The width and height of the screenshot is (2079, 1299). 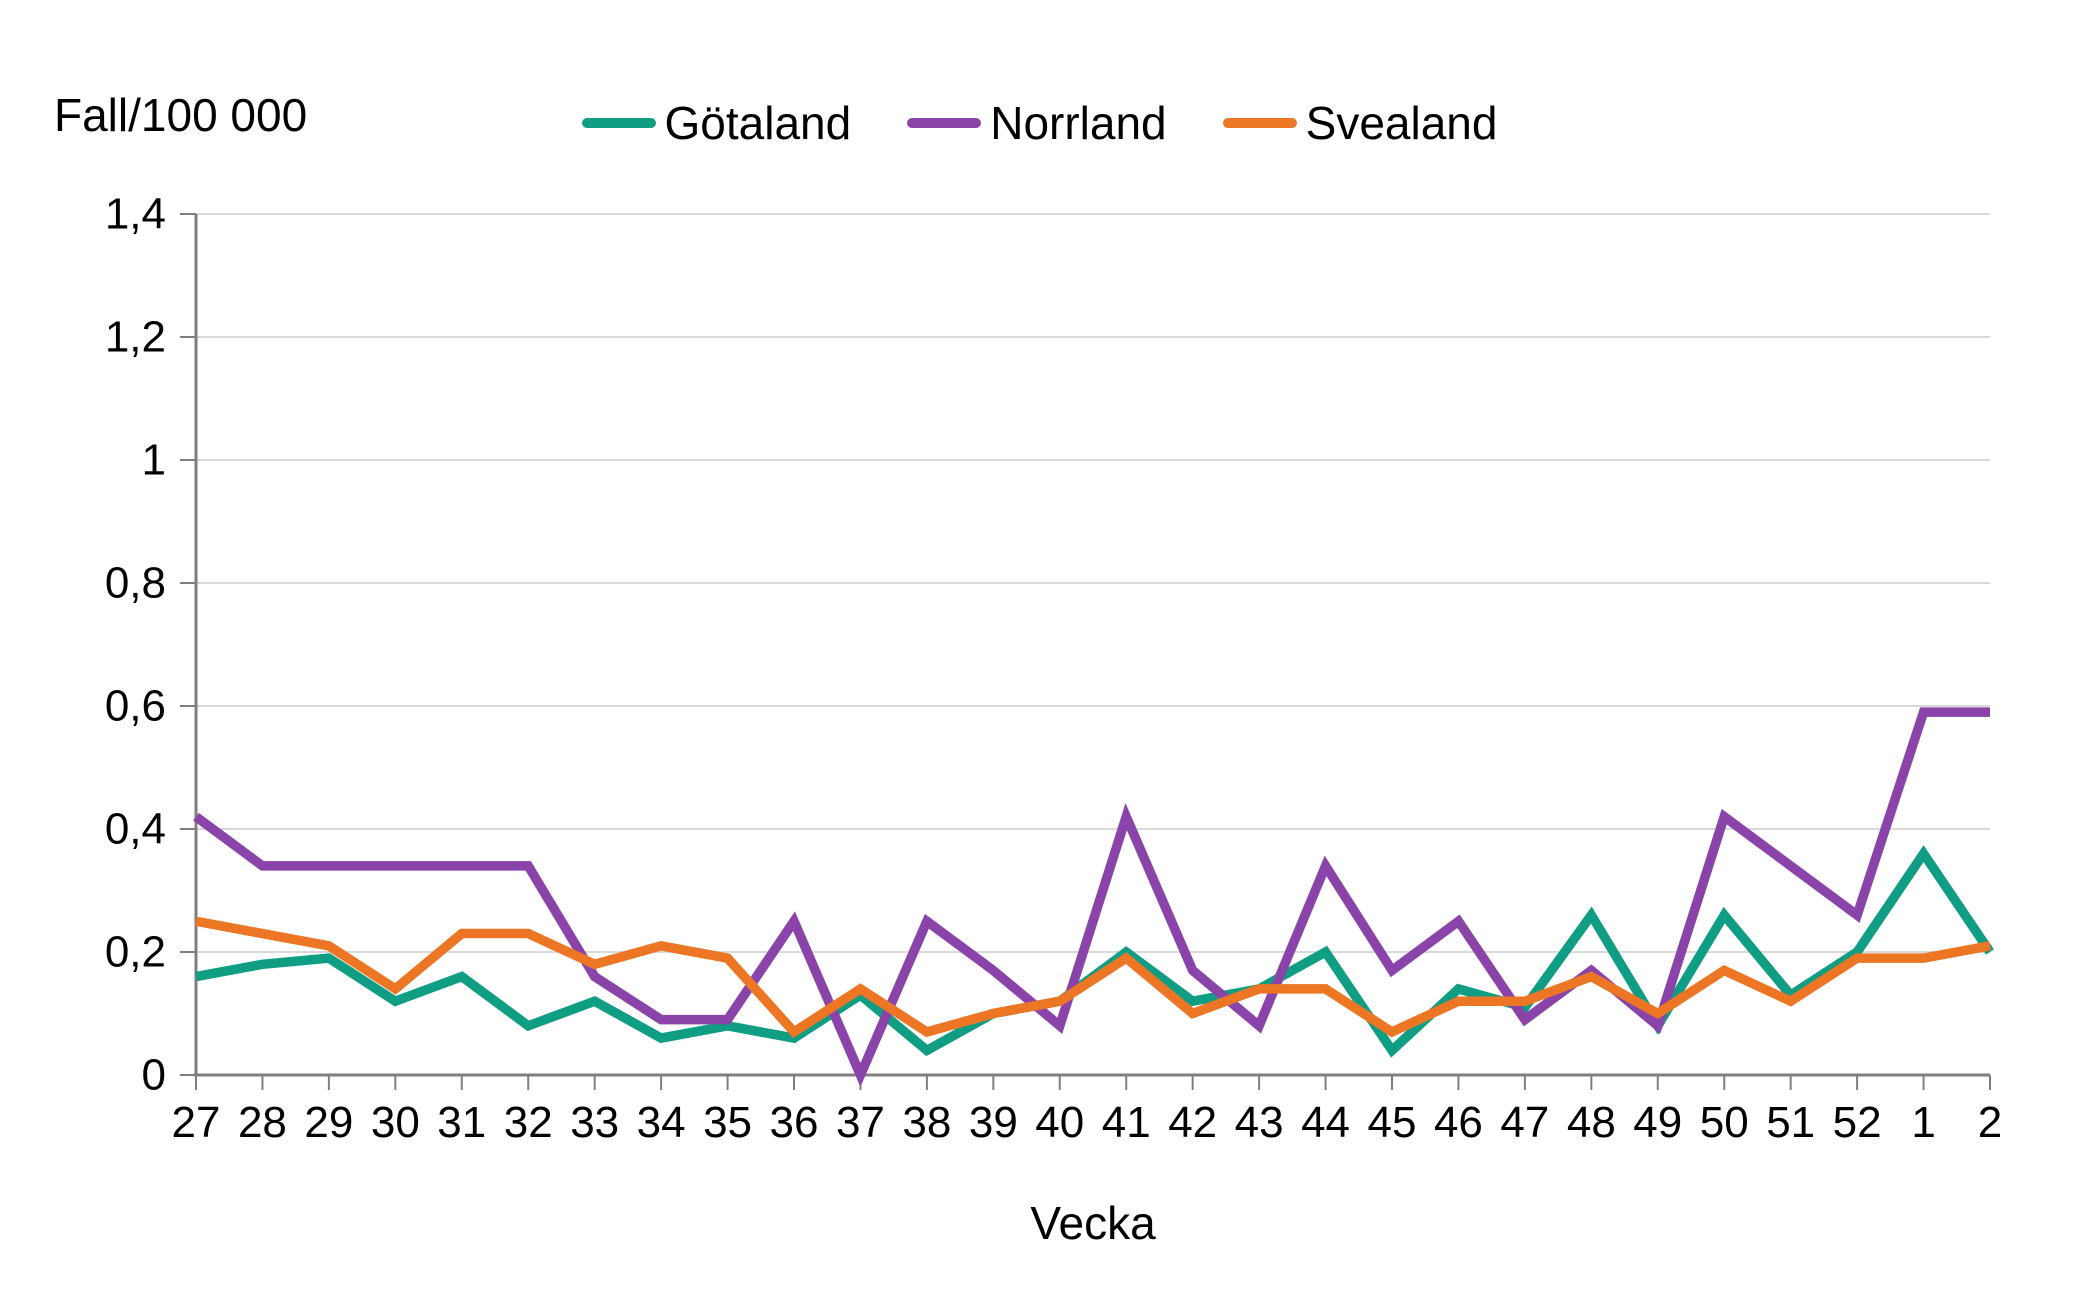 I want to click on legend-item-gotaland: Götaland, so click(x=716, y=123).